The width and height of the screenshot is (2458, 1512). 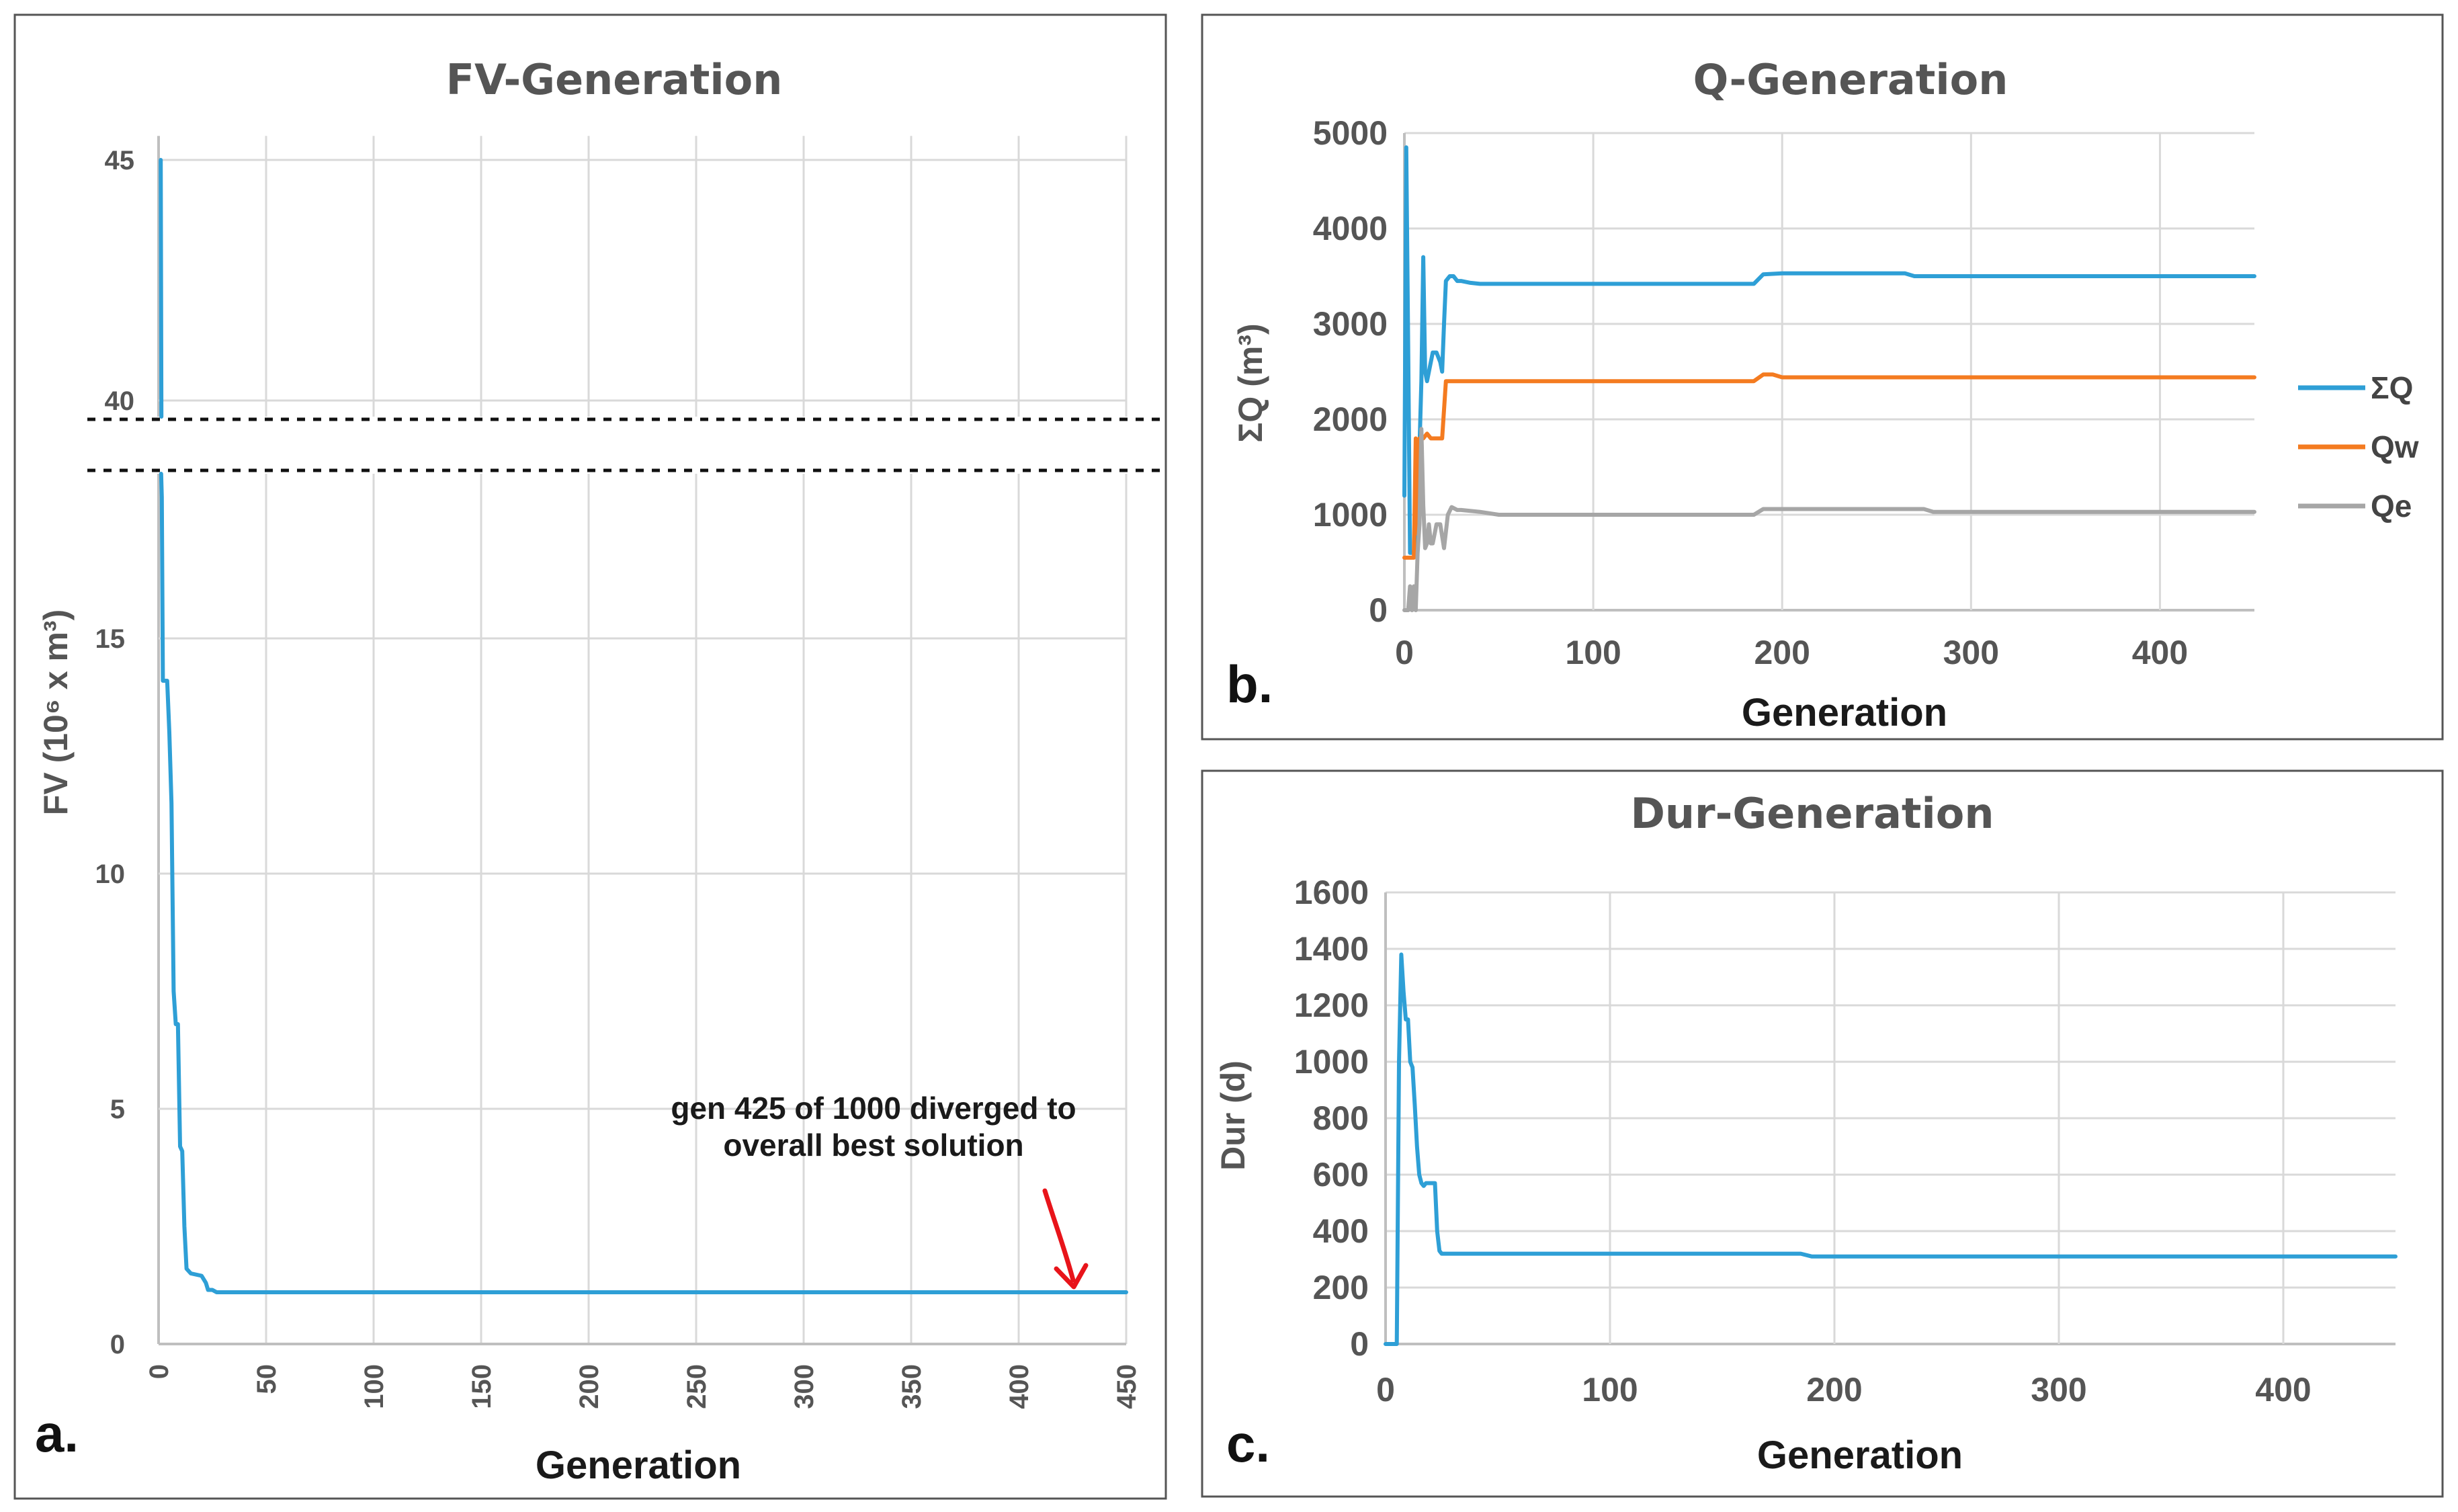 I want to click on legend-label-sumq: ΣQ, so click(x=2392, y=388).